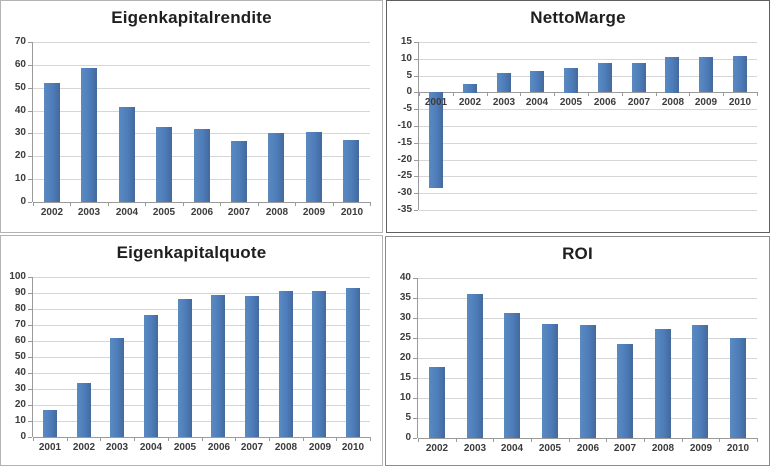 This screenshot has width=770, height=466. What do you see at coordinates (407, 108) in the screenshot?
I see `y-axis-tick-label: -5` at bounding box center [407, 108].